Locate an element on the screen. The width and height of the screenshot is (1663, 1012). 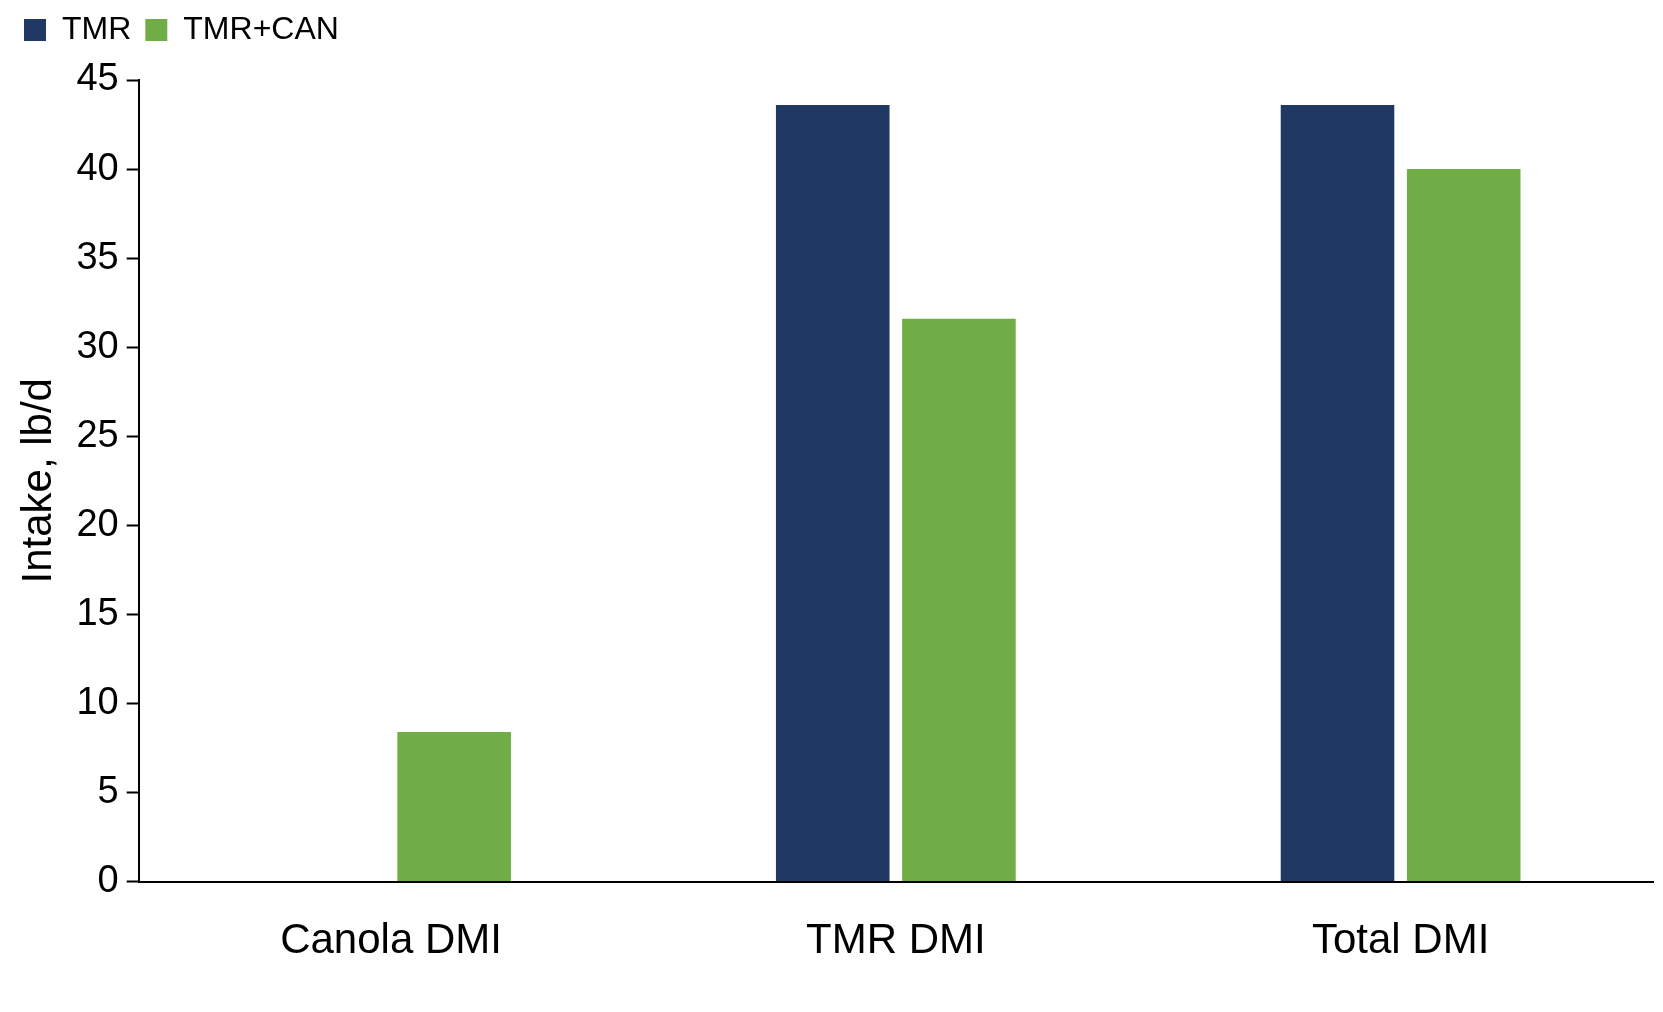
y-axis-title: Intake, lb/d is located at coordinates (36, 481).